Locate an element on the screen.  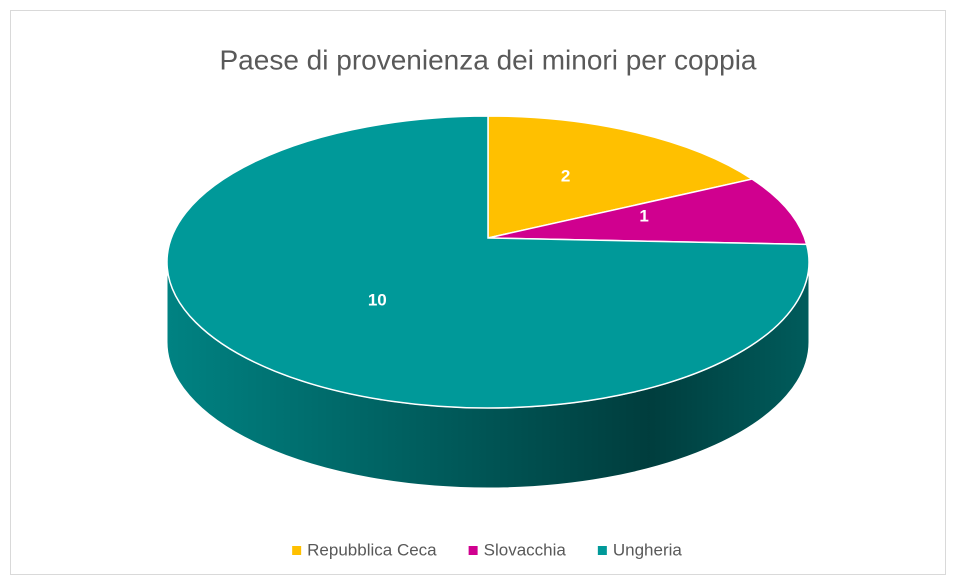
data-label: 1 is located at coordinates (643, 216).